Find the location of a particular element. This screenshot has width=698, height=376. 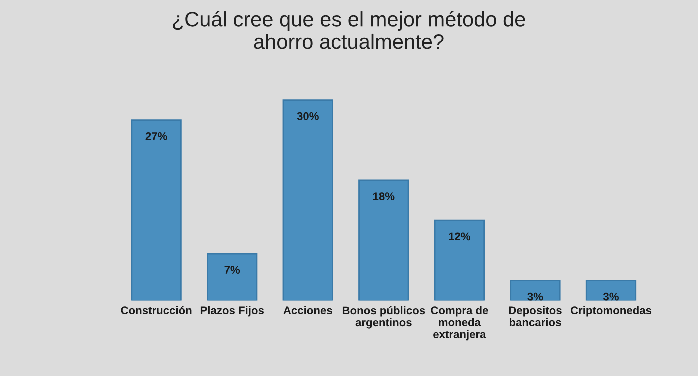

x-tick-label: Construcción is located at coordinates (156, 310).